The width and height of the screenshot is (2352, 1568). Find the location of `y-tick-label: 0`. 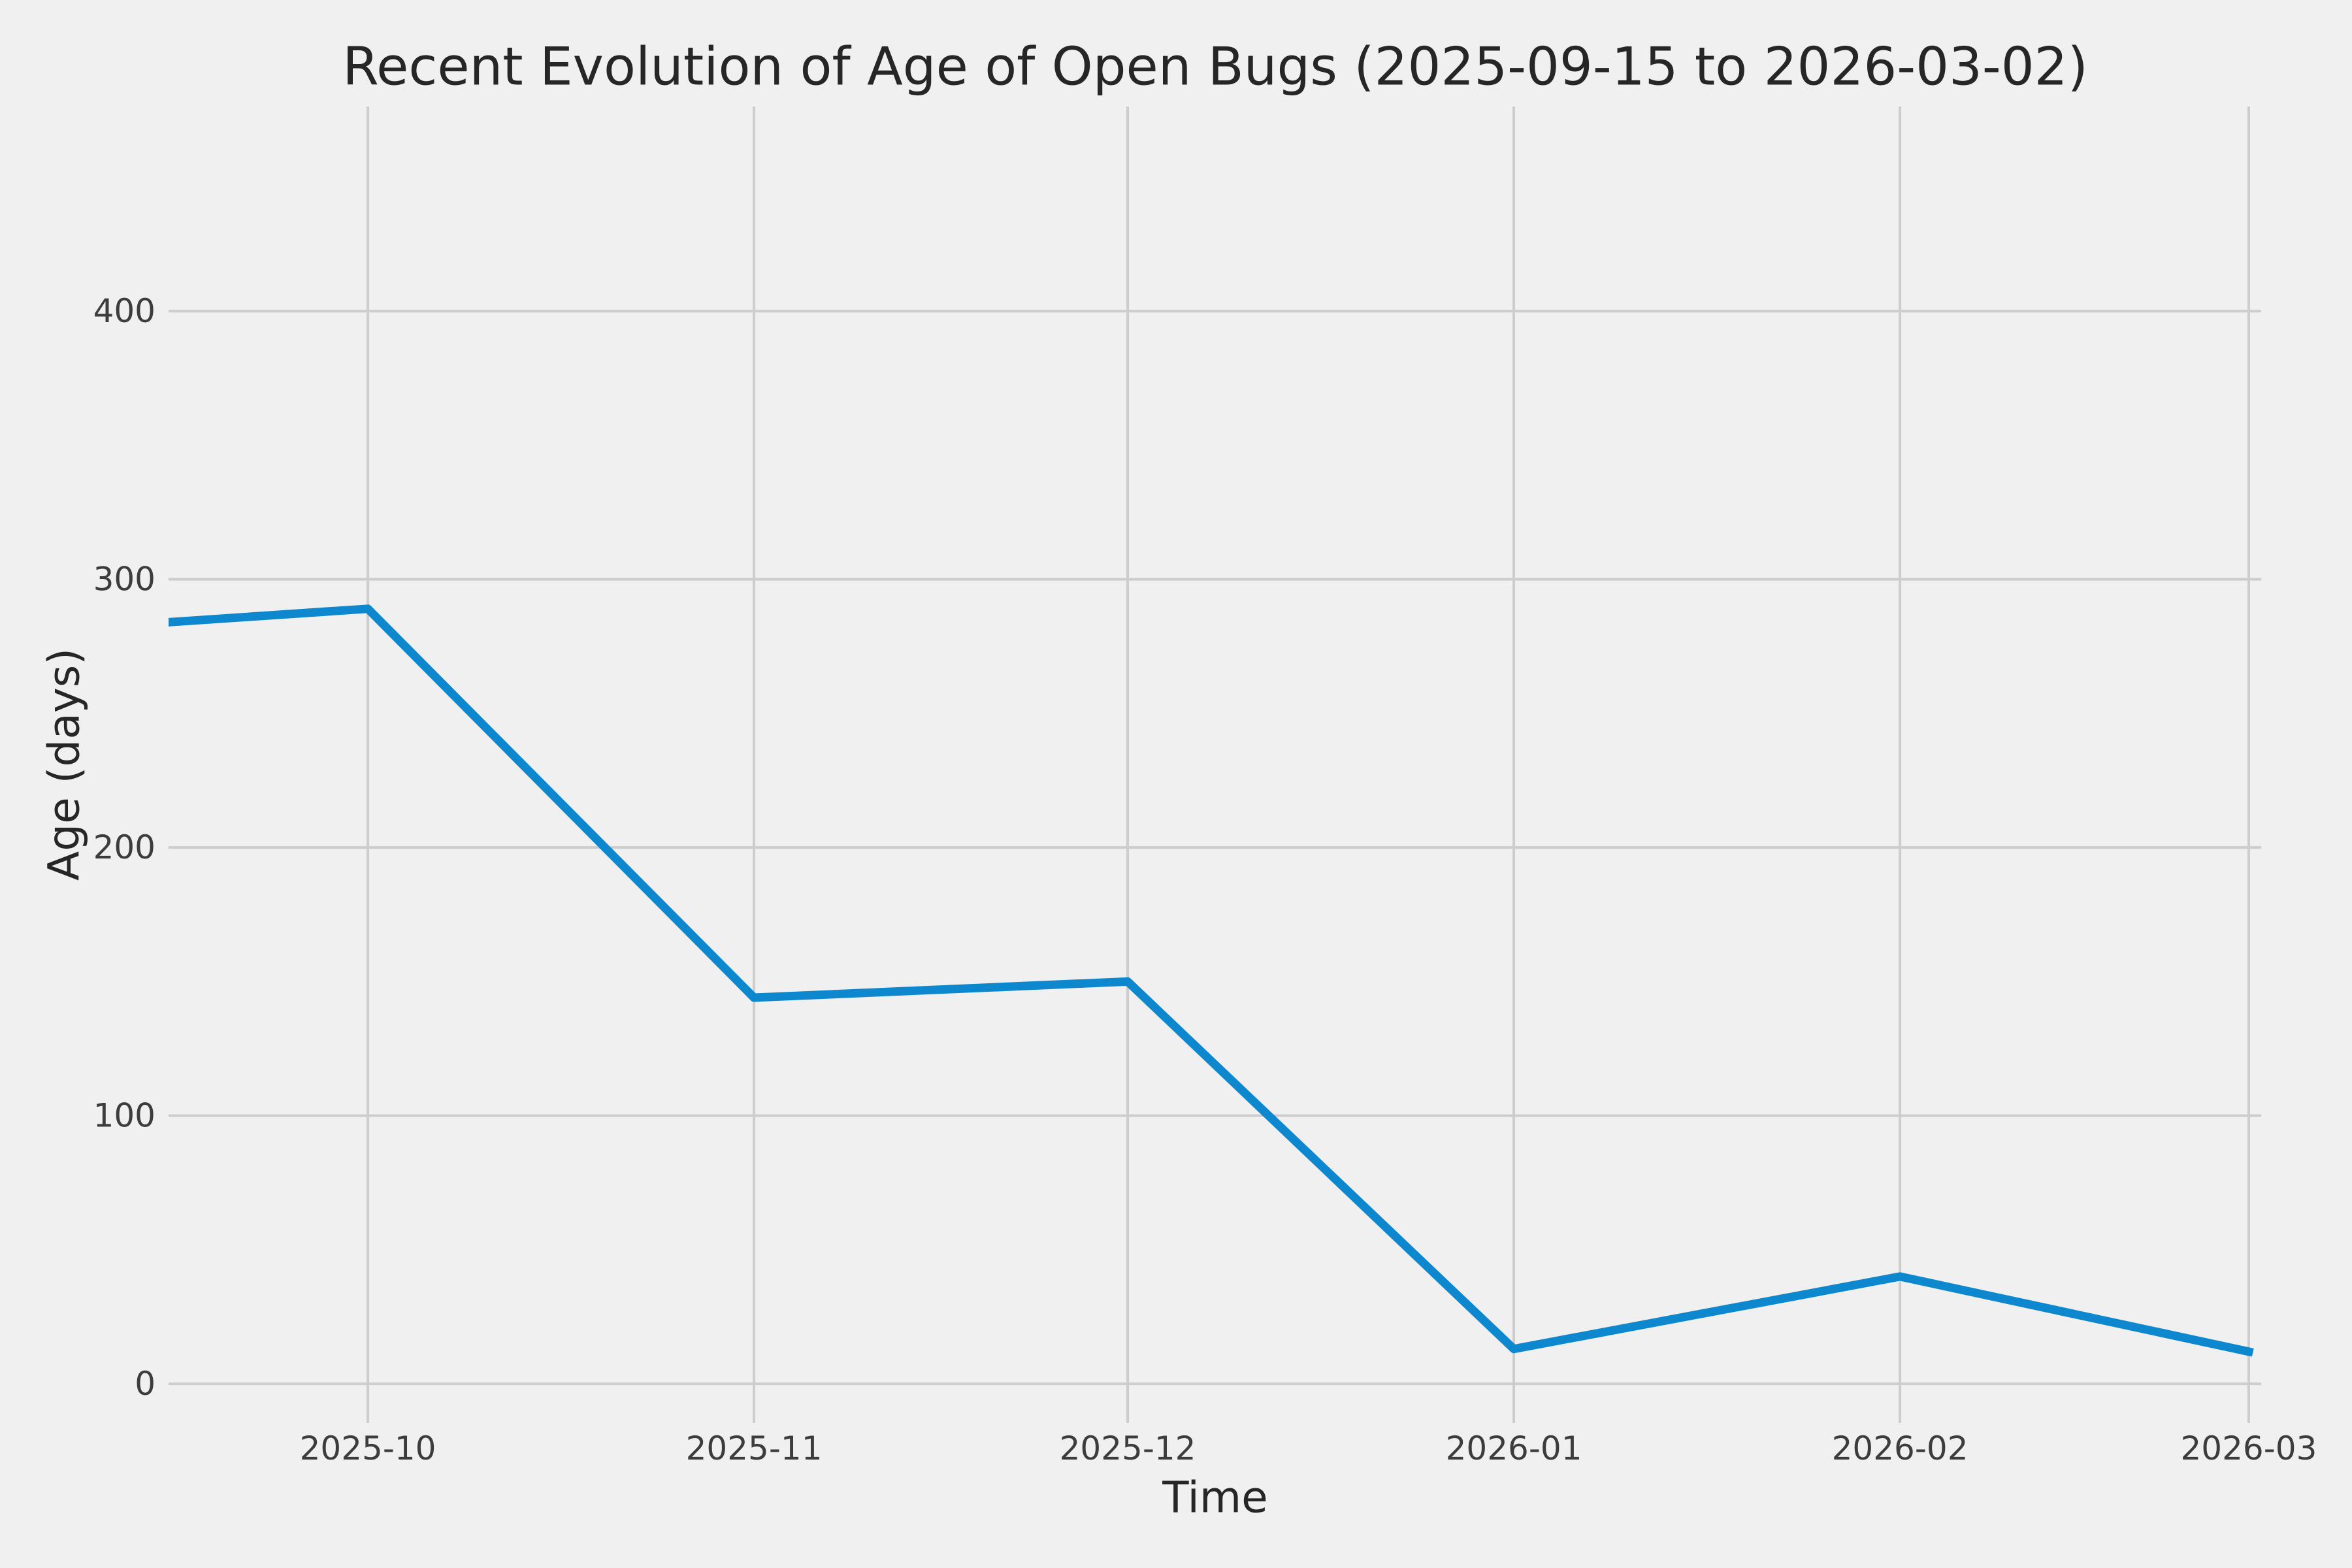

y-tick-label: 0 is located at coordinates (145, 1384).